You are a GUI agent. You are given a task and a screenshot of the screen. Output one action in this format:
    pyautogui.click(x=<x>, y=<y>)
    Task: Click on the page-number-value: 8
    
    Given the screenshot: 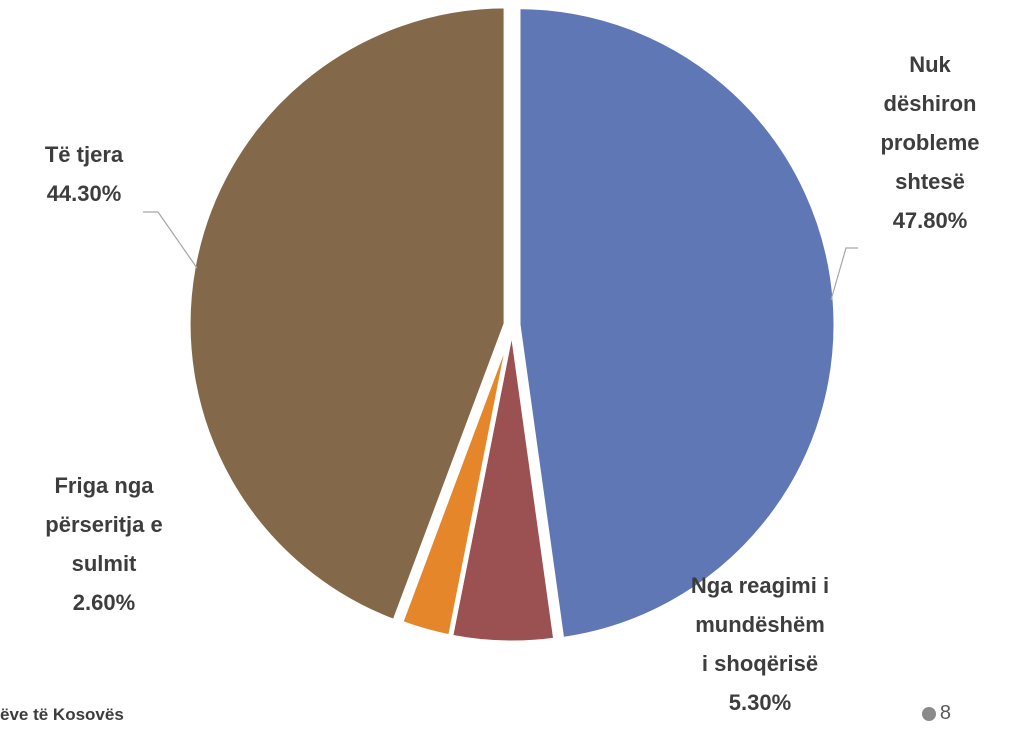 What is the action you would take?
    pyautogui.click(x=945, y=713)
    